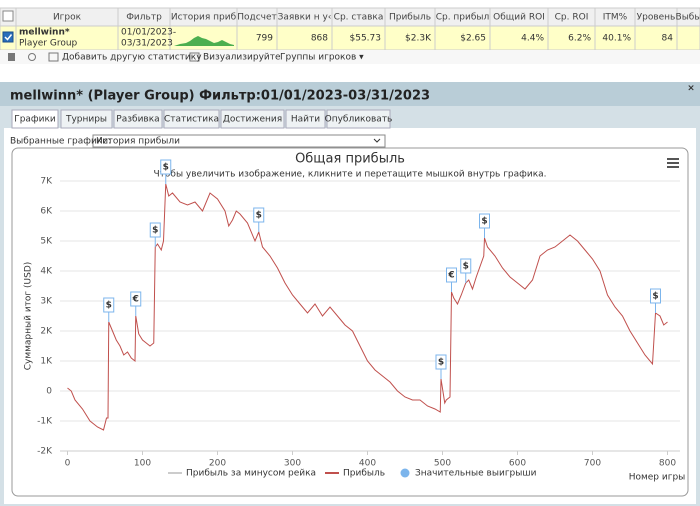 Image resolution: width=700 pixels, height=506 pixels. What do you see at coordinates (138, 142) in the screenshot?
I see `select-value: История прибыли` at bounding box center [138, 142].